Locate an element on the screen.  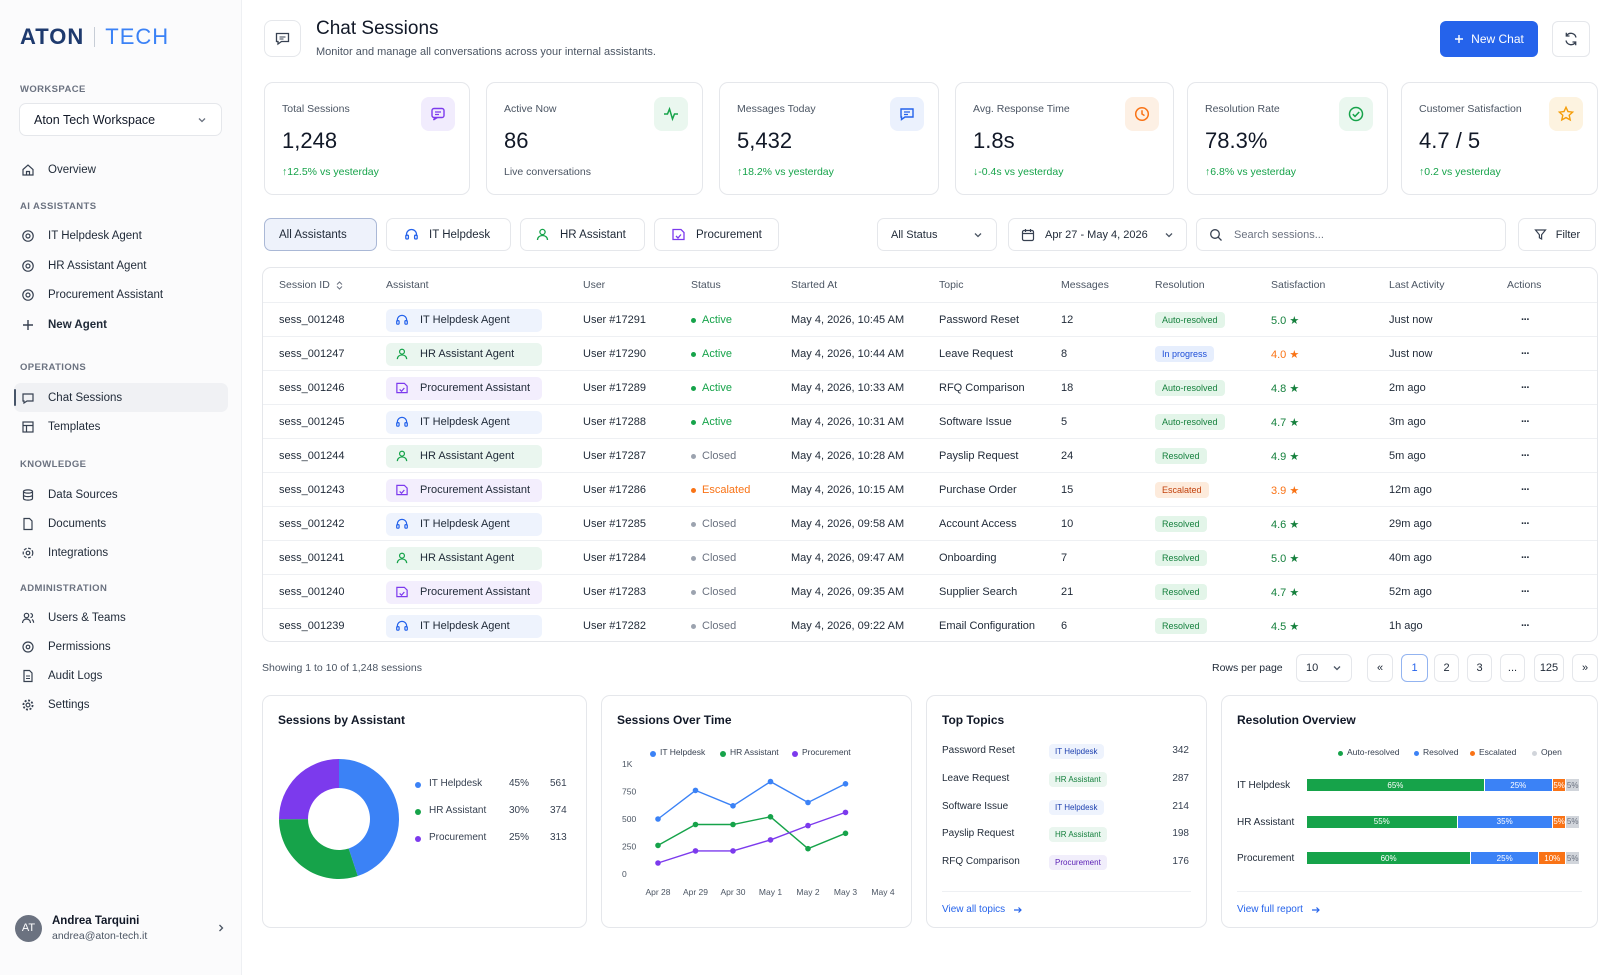
bar-segment-resolved: 35% is located at coordinates (1504, 821).